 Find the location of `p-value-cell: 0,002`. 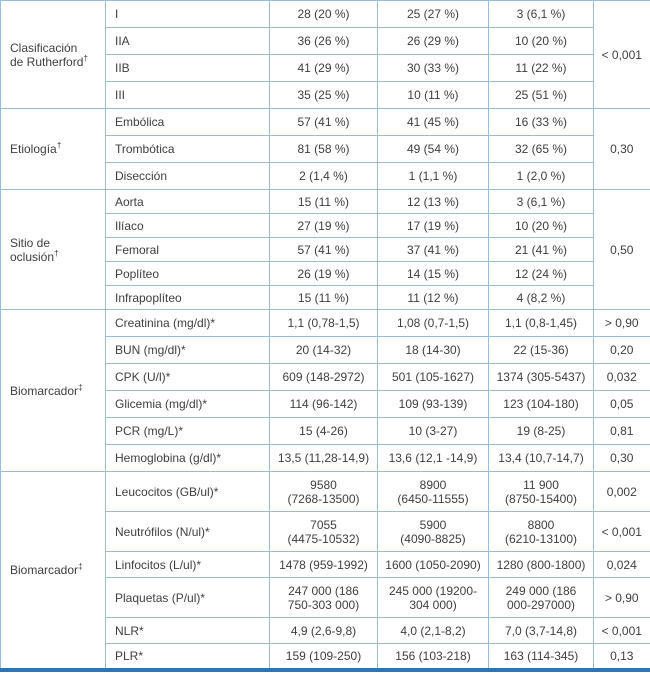

p-value-cell: 0,002 is located at coordinates (621, 491).